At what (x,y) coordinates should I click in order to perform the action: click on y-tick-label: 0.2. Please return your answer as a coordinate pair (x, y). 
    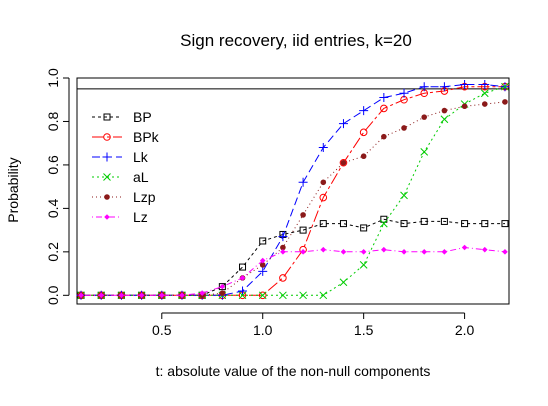
    Looking at the image, I should click on (53, 252).